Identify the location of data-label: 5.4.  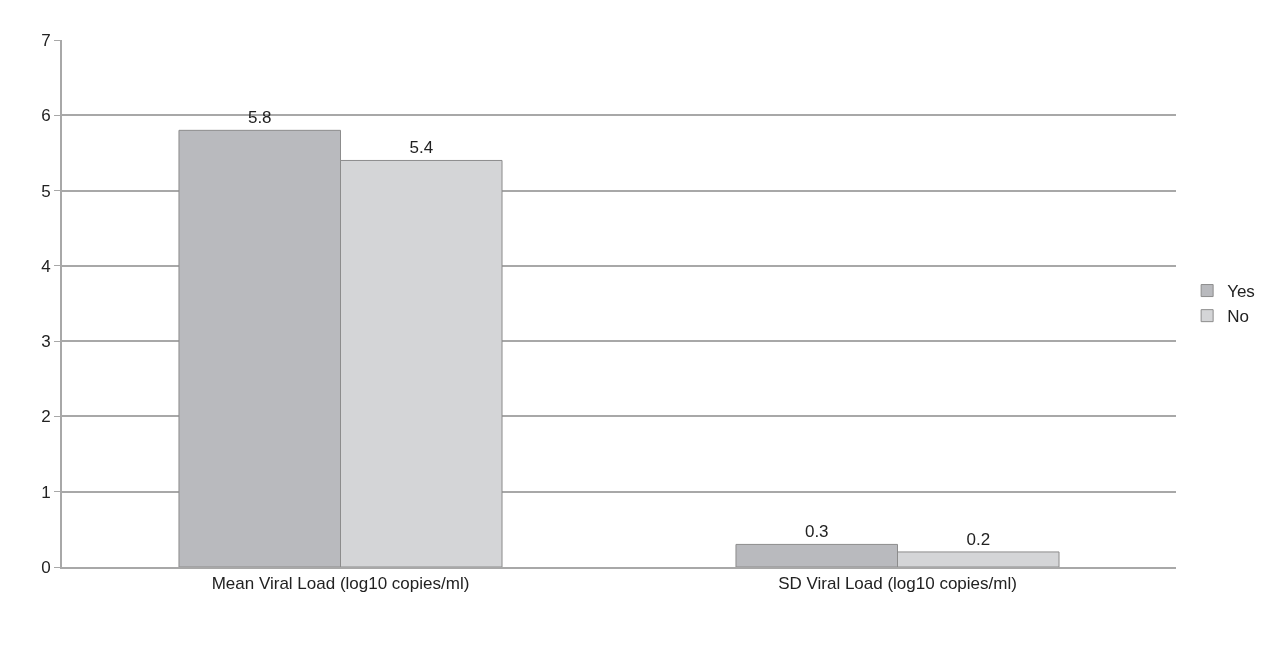
(421, 148).